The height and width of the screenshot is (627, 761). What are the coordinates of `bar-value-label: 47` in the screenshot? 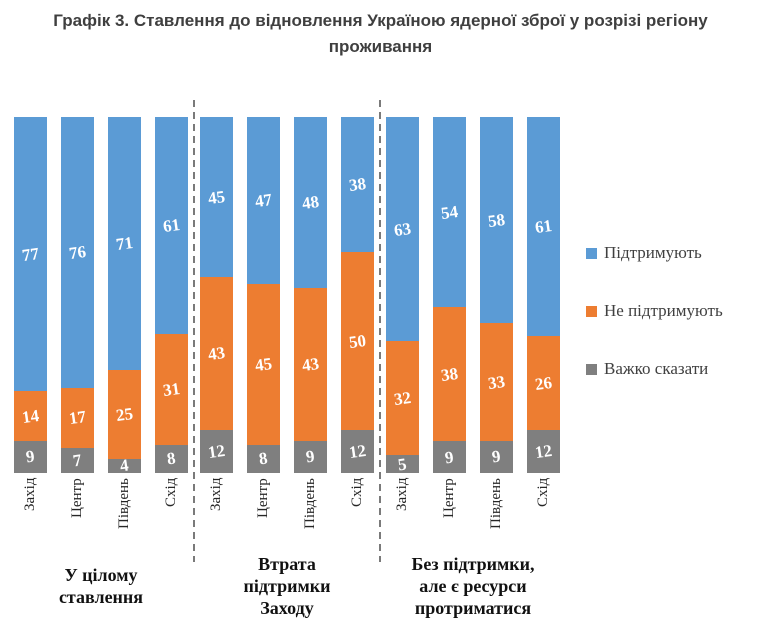 It's located at (263, 201).